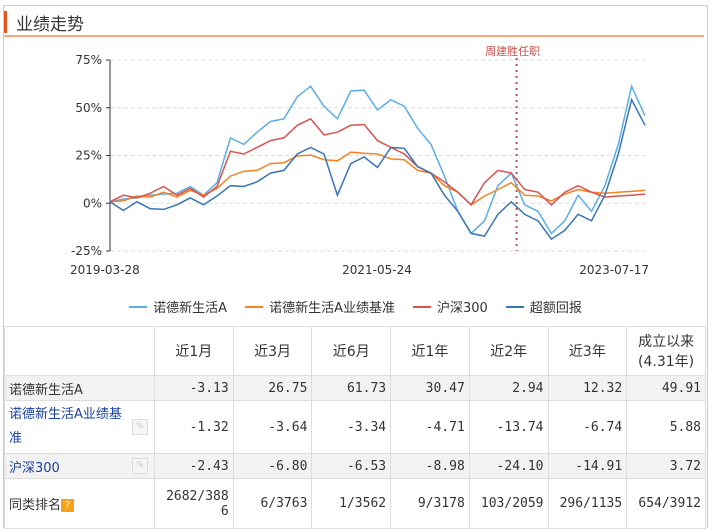 The width and height of the screenshot is (711, 532). I want to click on y-tick-label: 50%, so click(88, 108).